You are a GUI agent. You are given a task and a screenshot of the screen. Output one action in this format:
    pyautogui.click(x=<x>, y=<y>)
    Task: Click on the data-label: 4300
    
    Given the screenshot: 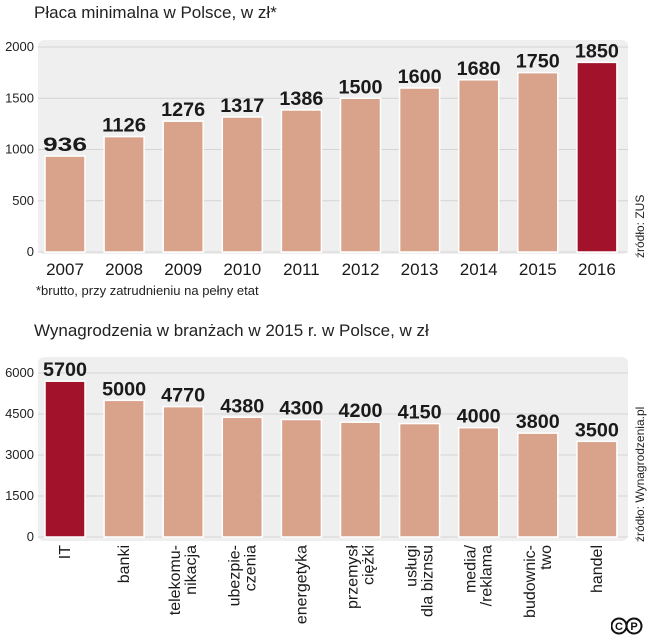 What is the action you would take?
    pyautogui.click(x=301, y=408)
    